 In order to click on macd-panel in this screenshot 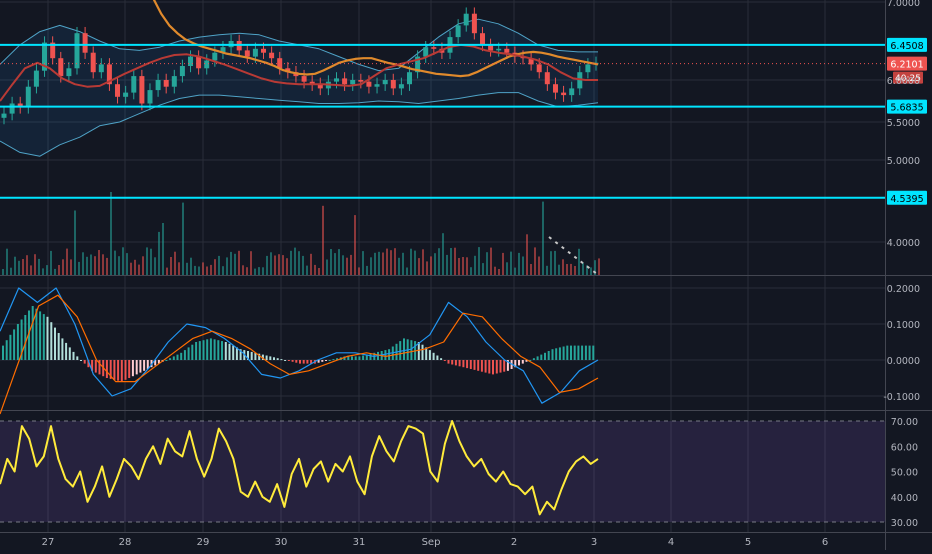, I will do `click(299, 351)`.